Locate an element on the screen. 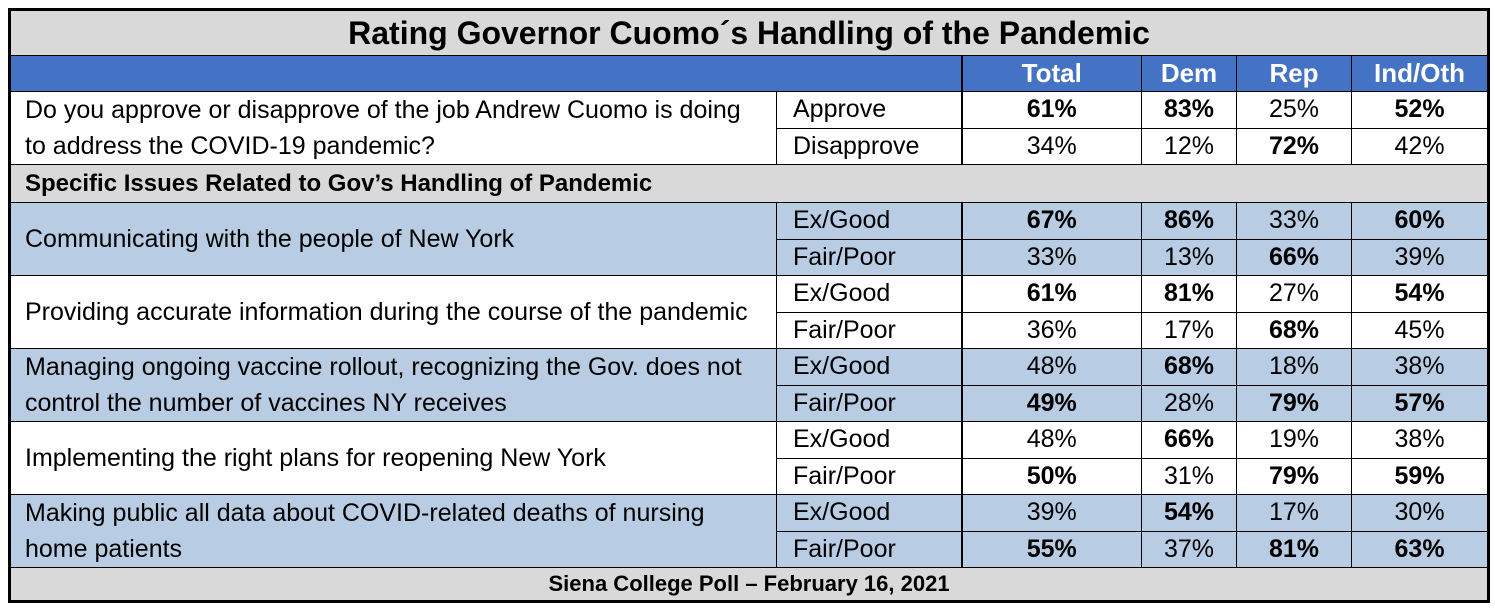 This screenshot has height=609, width=1495. header-blank is located at coordinates (485, 73).